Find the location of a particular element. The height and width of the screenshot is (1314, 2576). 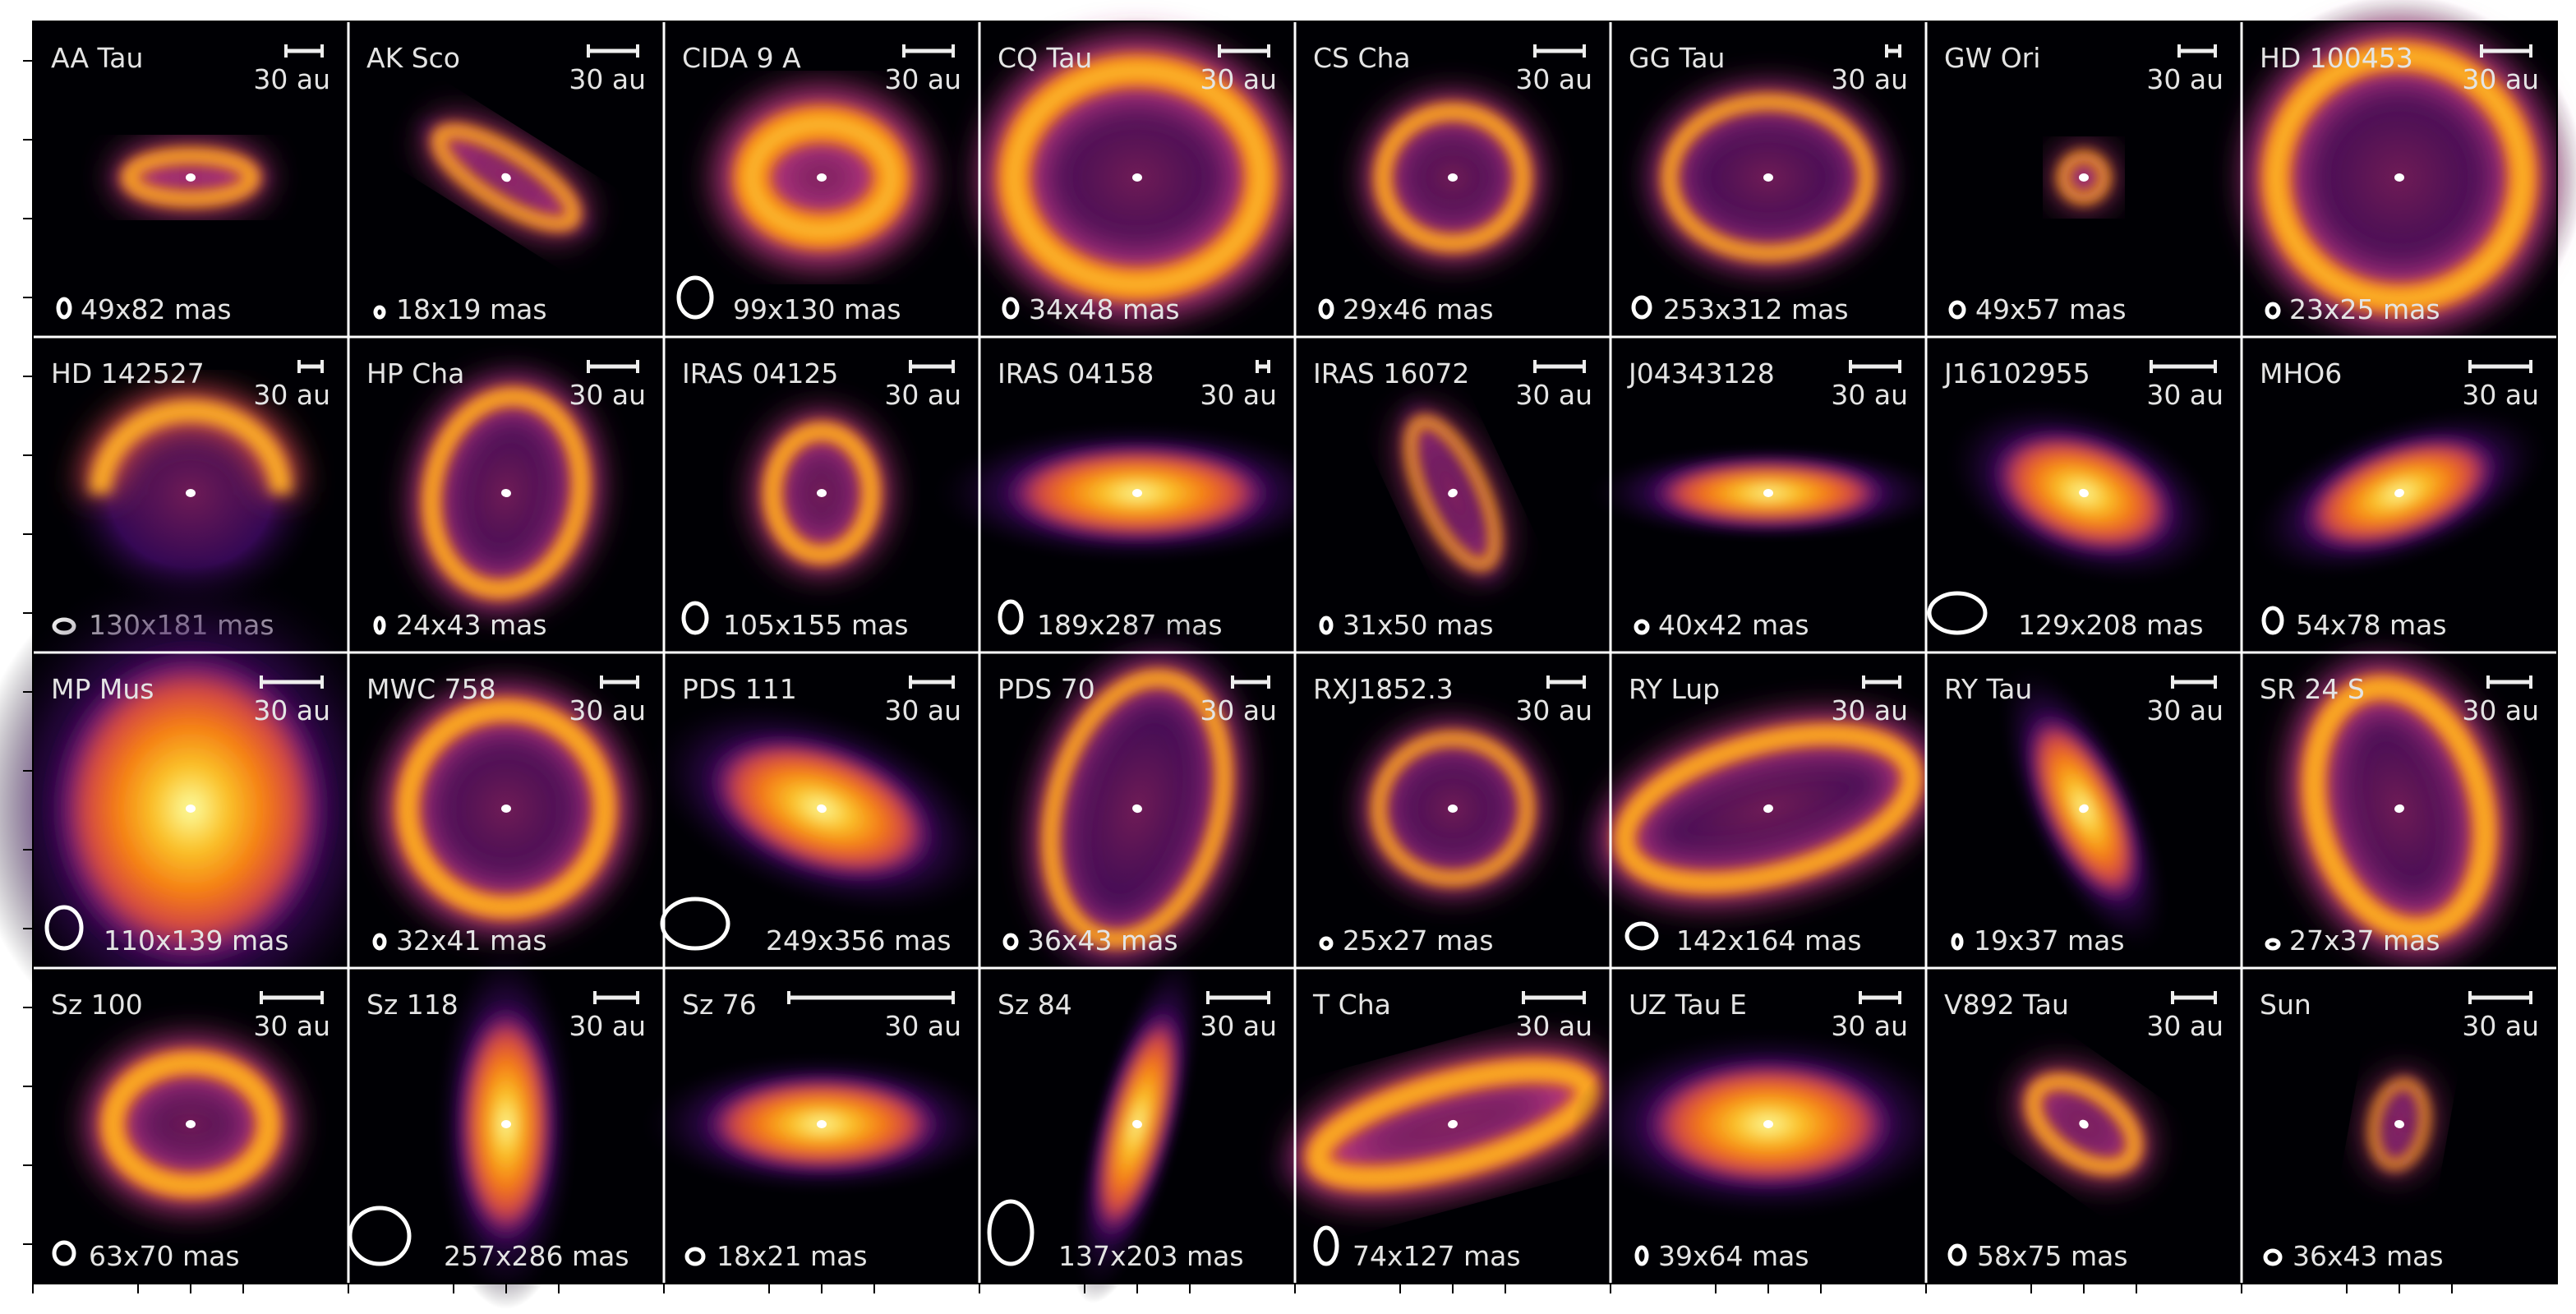

panel: Sz 84 30 au 137x203 mas is located at coordinates (1137, 1124).